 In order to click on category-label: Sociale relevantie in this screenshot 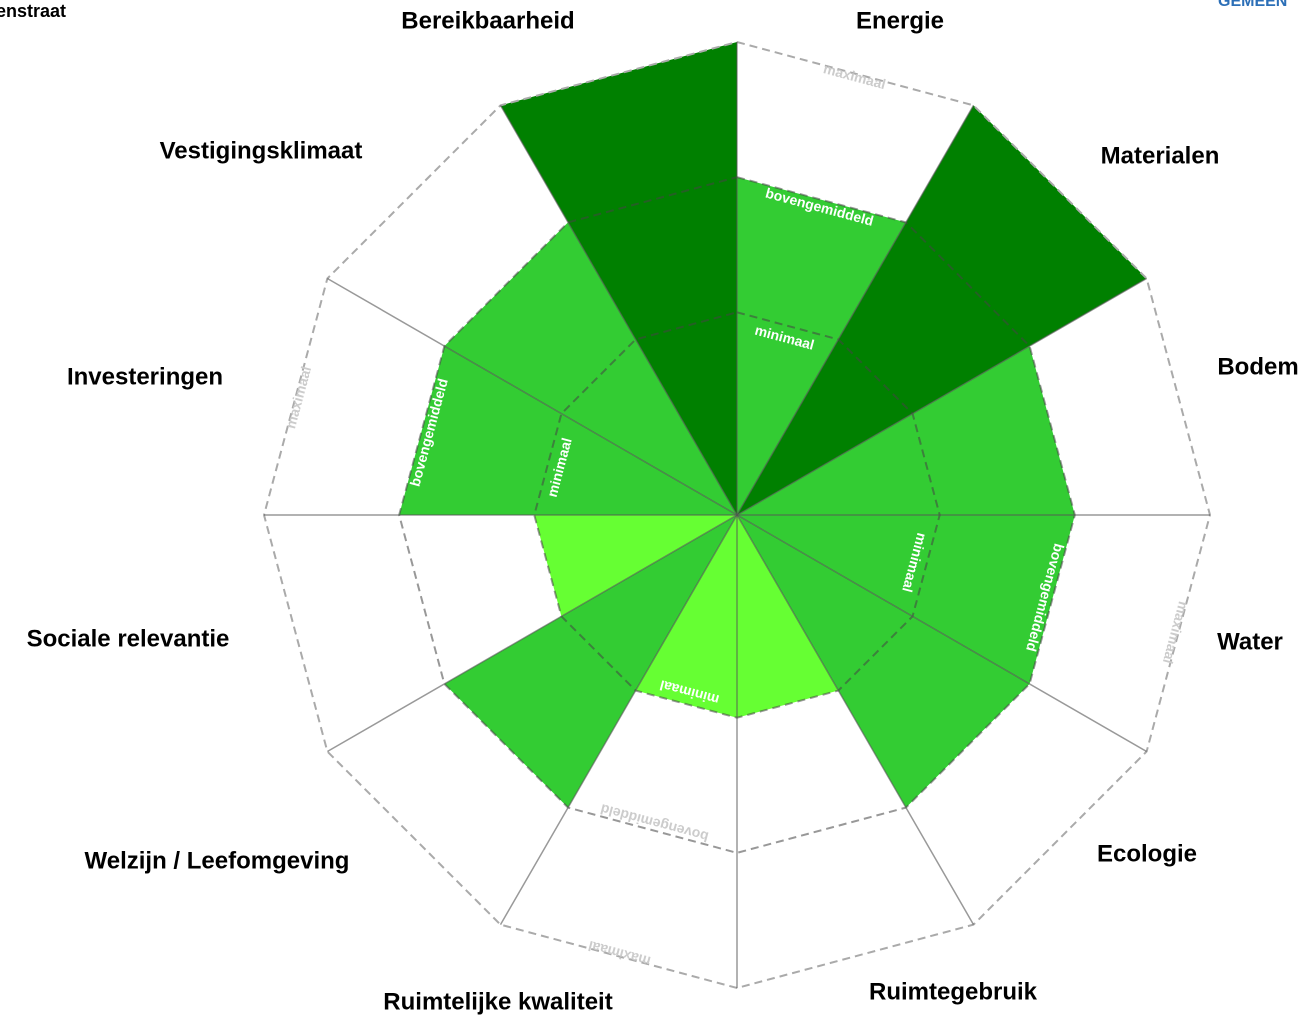, I will do `click(128, 638)`.